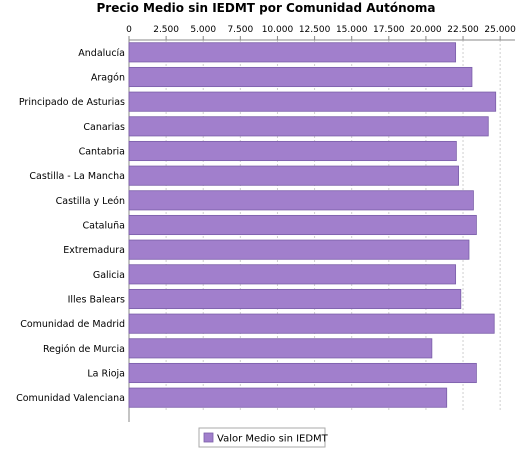 Image resolution: width=525 pixels, height=450 pixels. I want to click on legend-label: Valor Medio sin IEDMT, so click(273, 439).